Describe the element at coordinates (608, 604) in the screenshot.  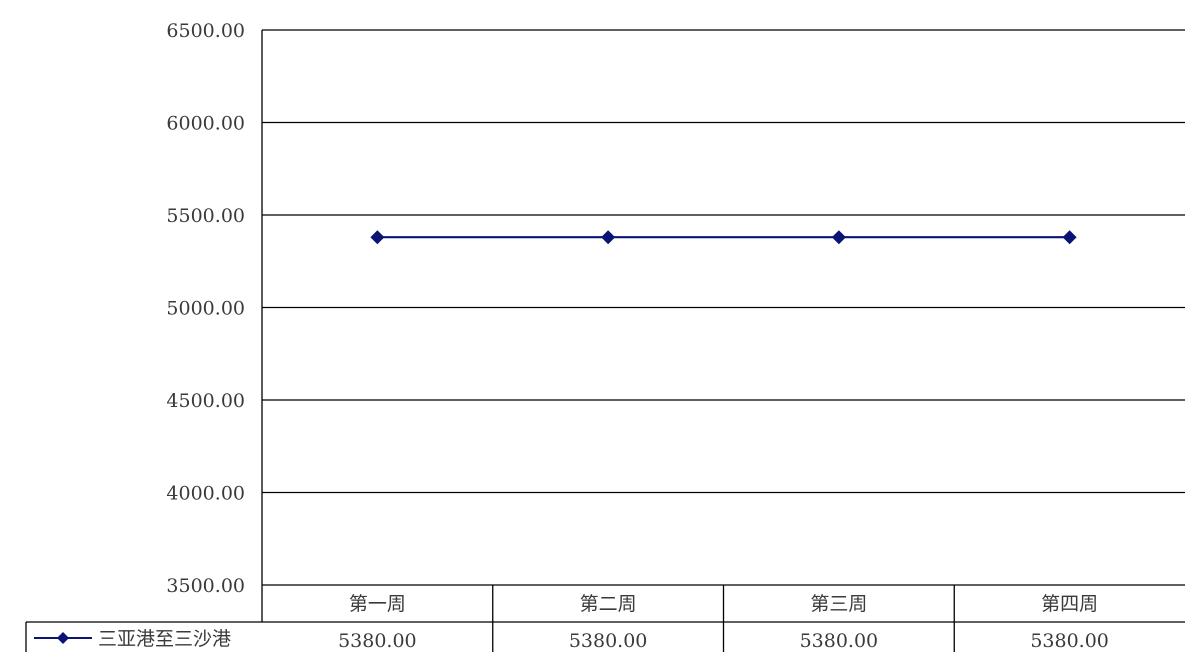
I see `x-category-label: 第二周` at that location.